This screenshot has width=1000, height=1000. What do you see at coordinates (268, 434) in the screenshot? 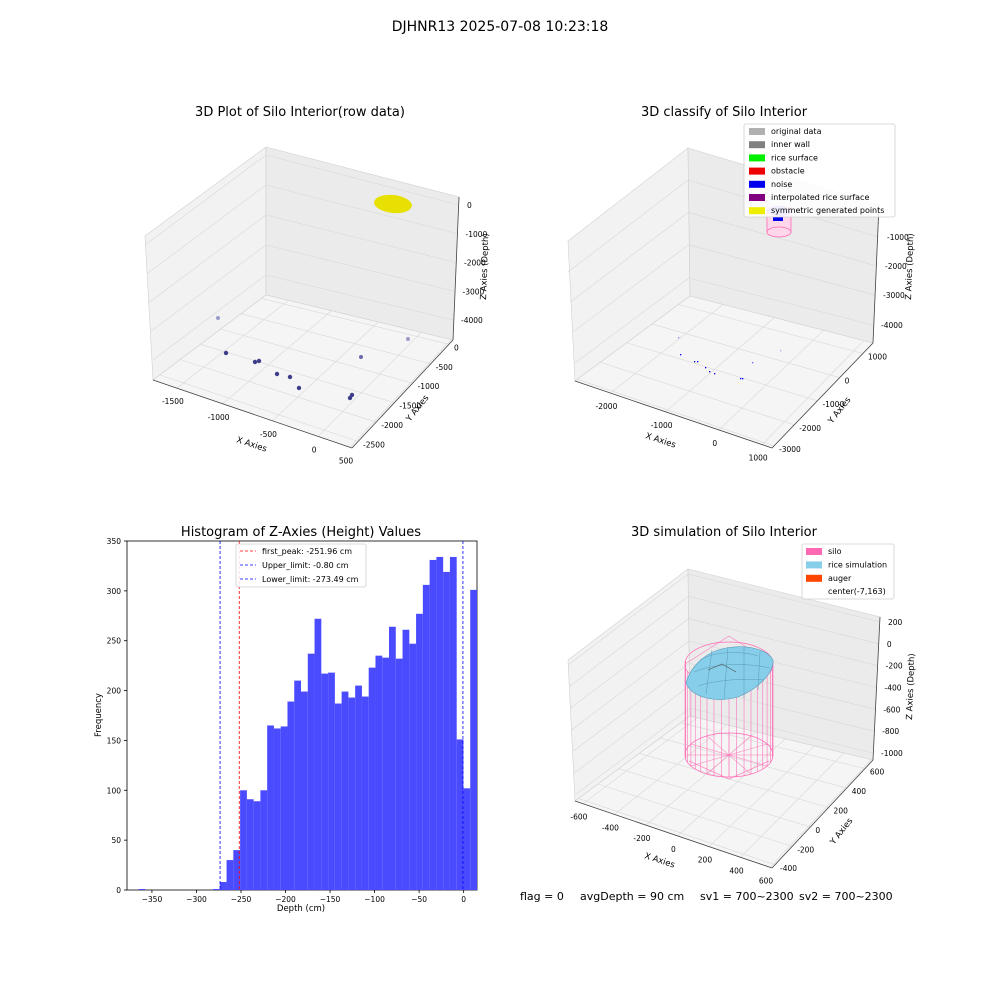
I see `panel1-x-tick: -500` at bounding box center [268, 434].